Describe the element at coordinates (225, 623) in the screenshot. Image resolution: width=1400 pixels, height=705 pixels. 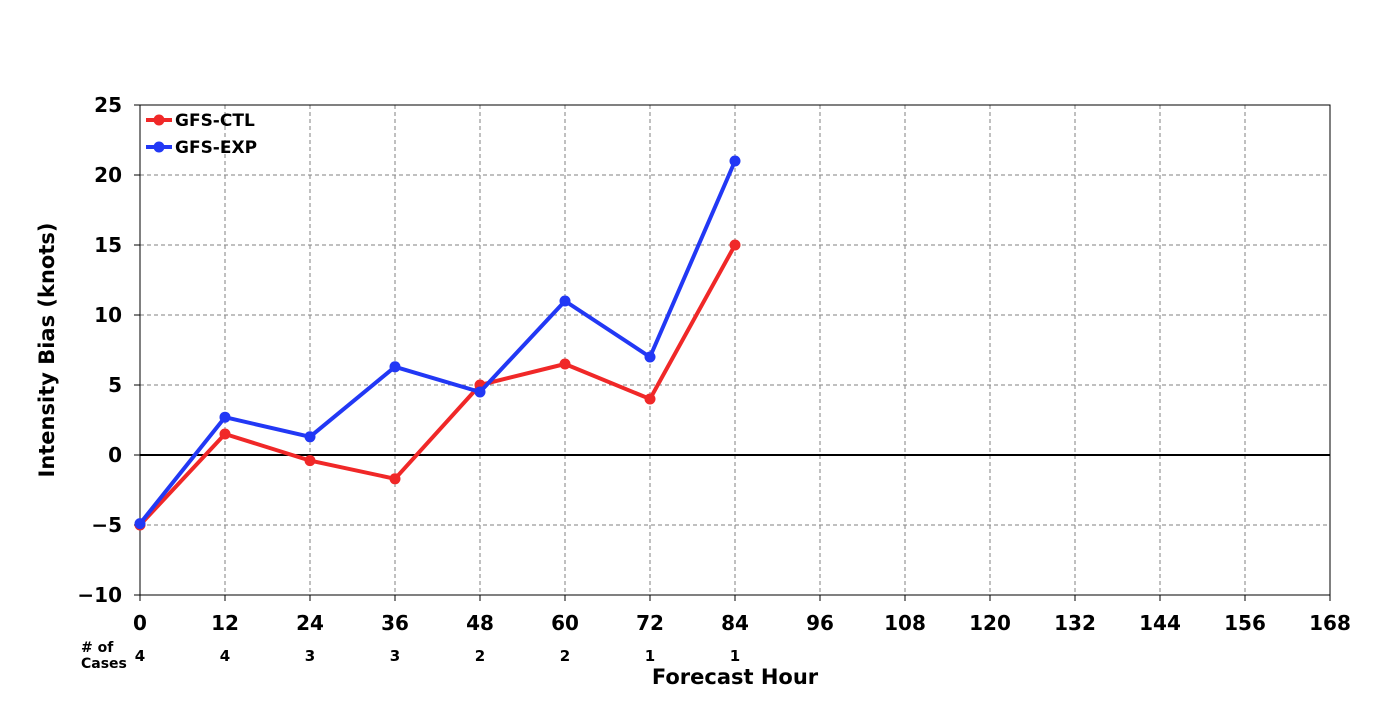
I see `x-tick-label-1: 12` at that location.